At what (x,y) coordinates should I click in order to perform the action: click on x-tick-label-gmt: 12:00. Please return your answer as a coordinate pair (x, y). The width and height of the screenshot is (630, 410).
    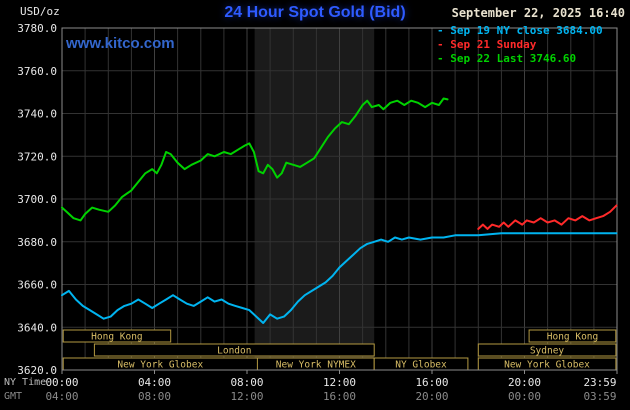
    Looking at the image, I should click on (246, 396).